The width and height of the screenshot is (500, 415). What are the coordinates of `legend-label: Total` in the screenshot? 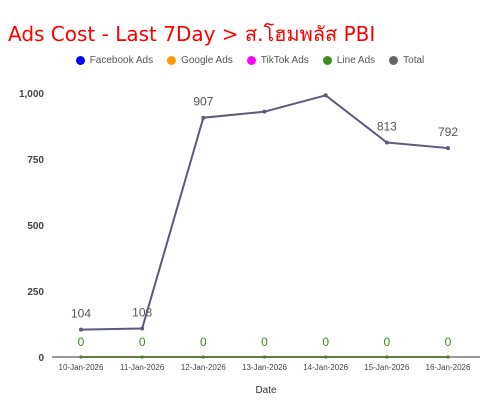 It's located at (414, 60).